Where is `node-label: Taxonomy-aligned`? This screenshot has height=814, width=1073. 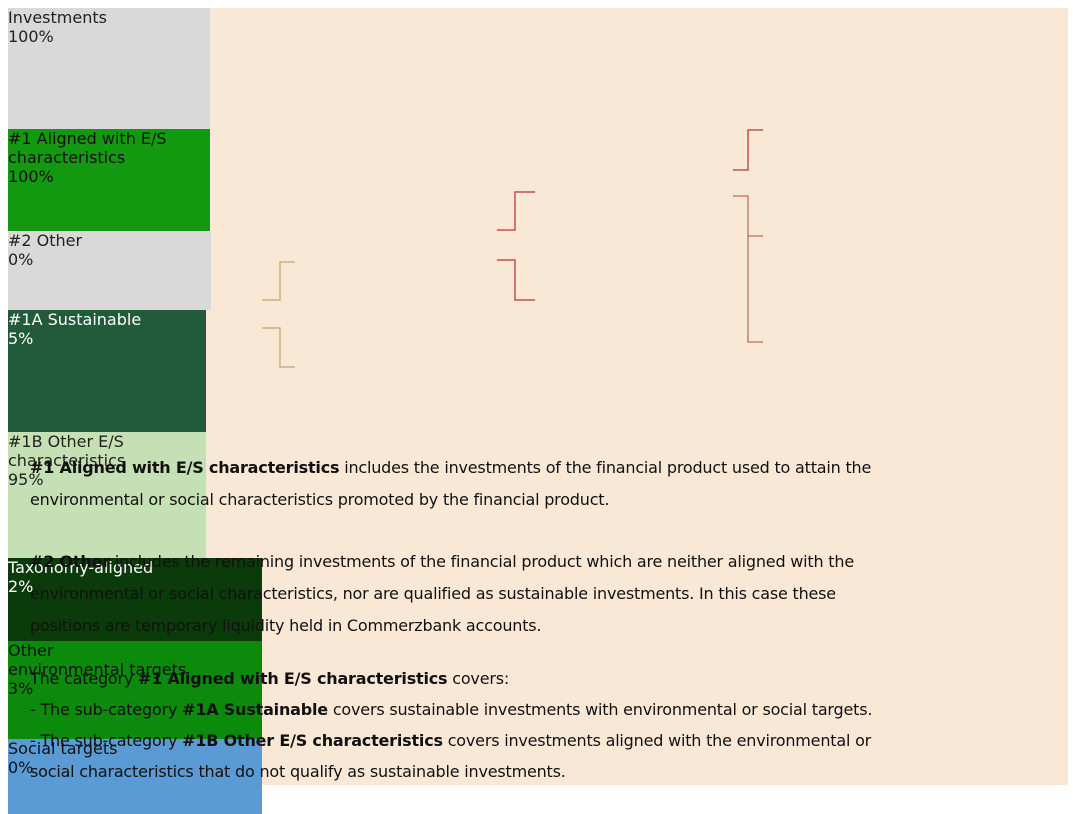 node-label: Taxonomy-aligned is located at coordinates (81, 567).